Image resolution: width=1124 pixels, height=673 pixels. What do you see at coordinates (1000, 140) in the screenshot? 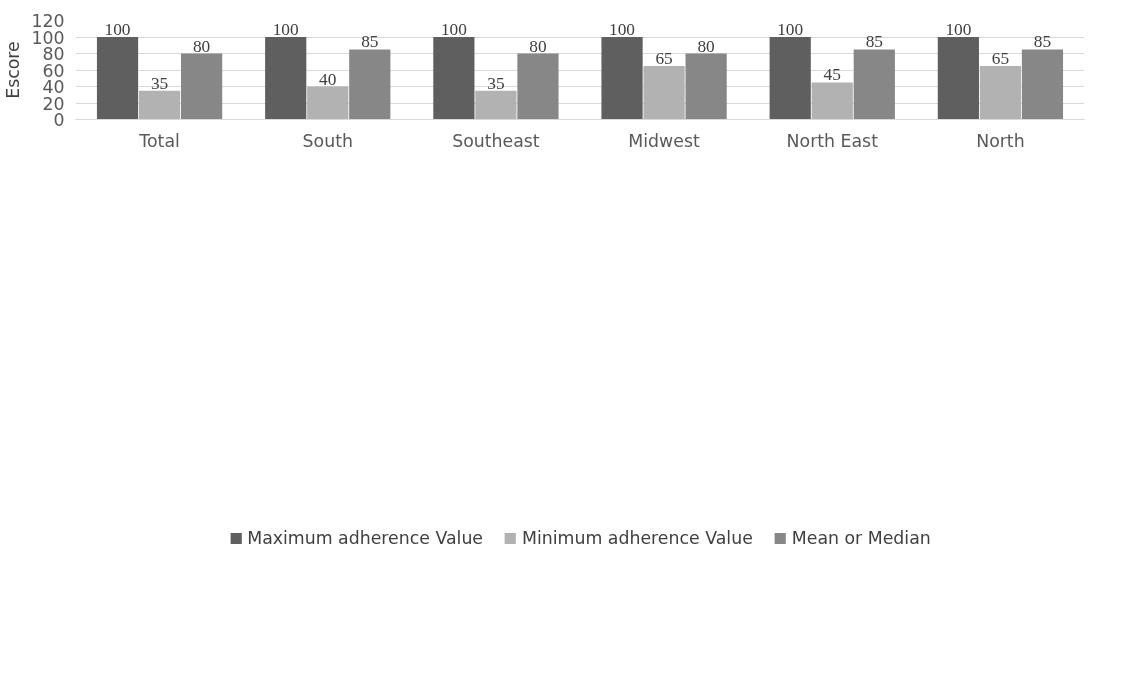
I see `x-tick-label: North` at bounding box center [1000, 140].